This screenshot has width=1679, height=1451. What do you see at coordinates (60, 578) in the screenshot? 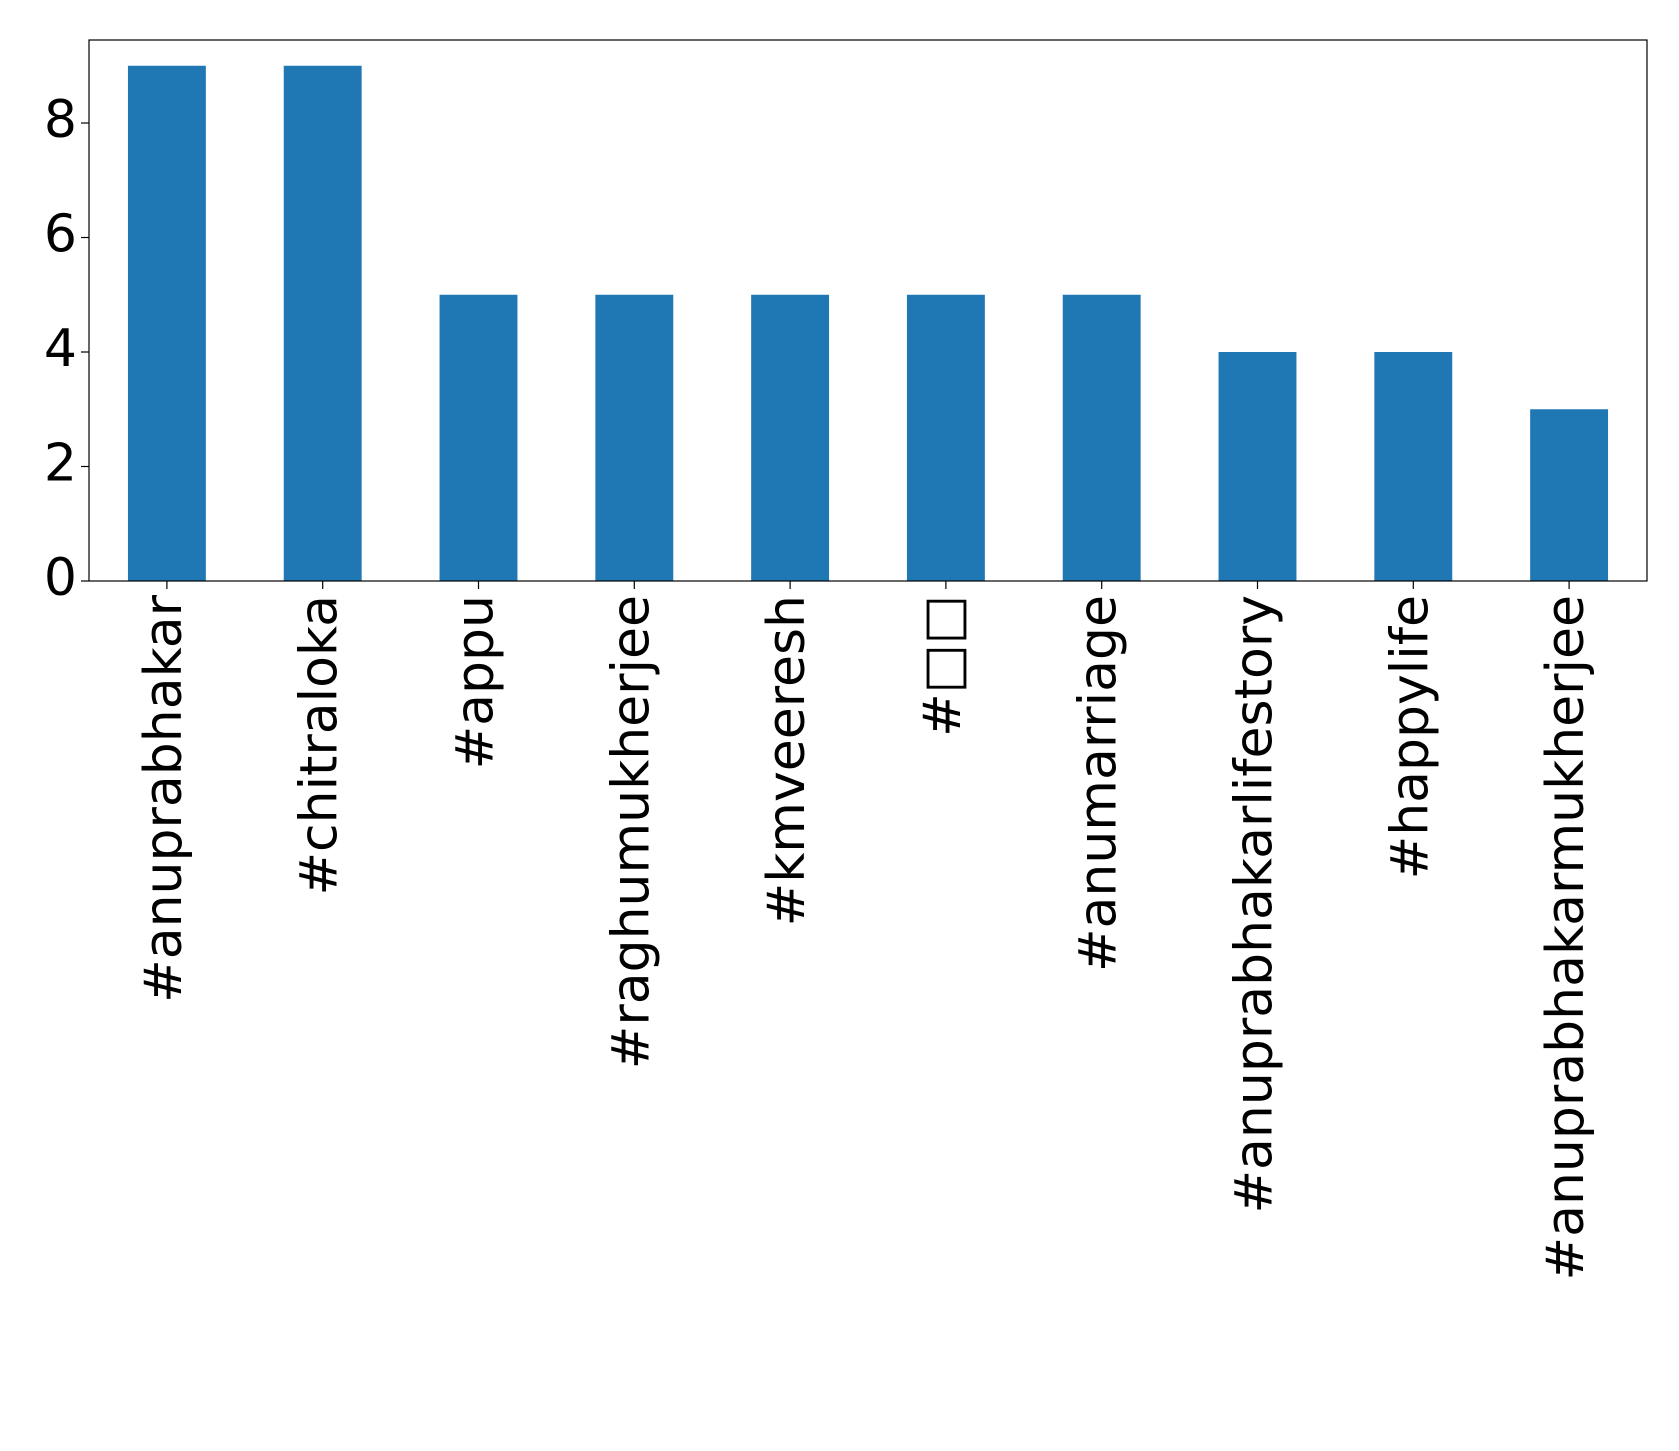
I see `y-tick-label: 0` at bounding box center [60, 578].